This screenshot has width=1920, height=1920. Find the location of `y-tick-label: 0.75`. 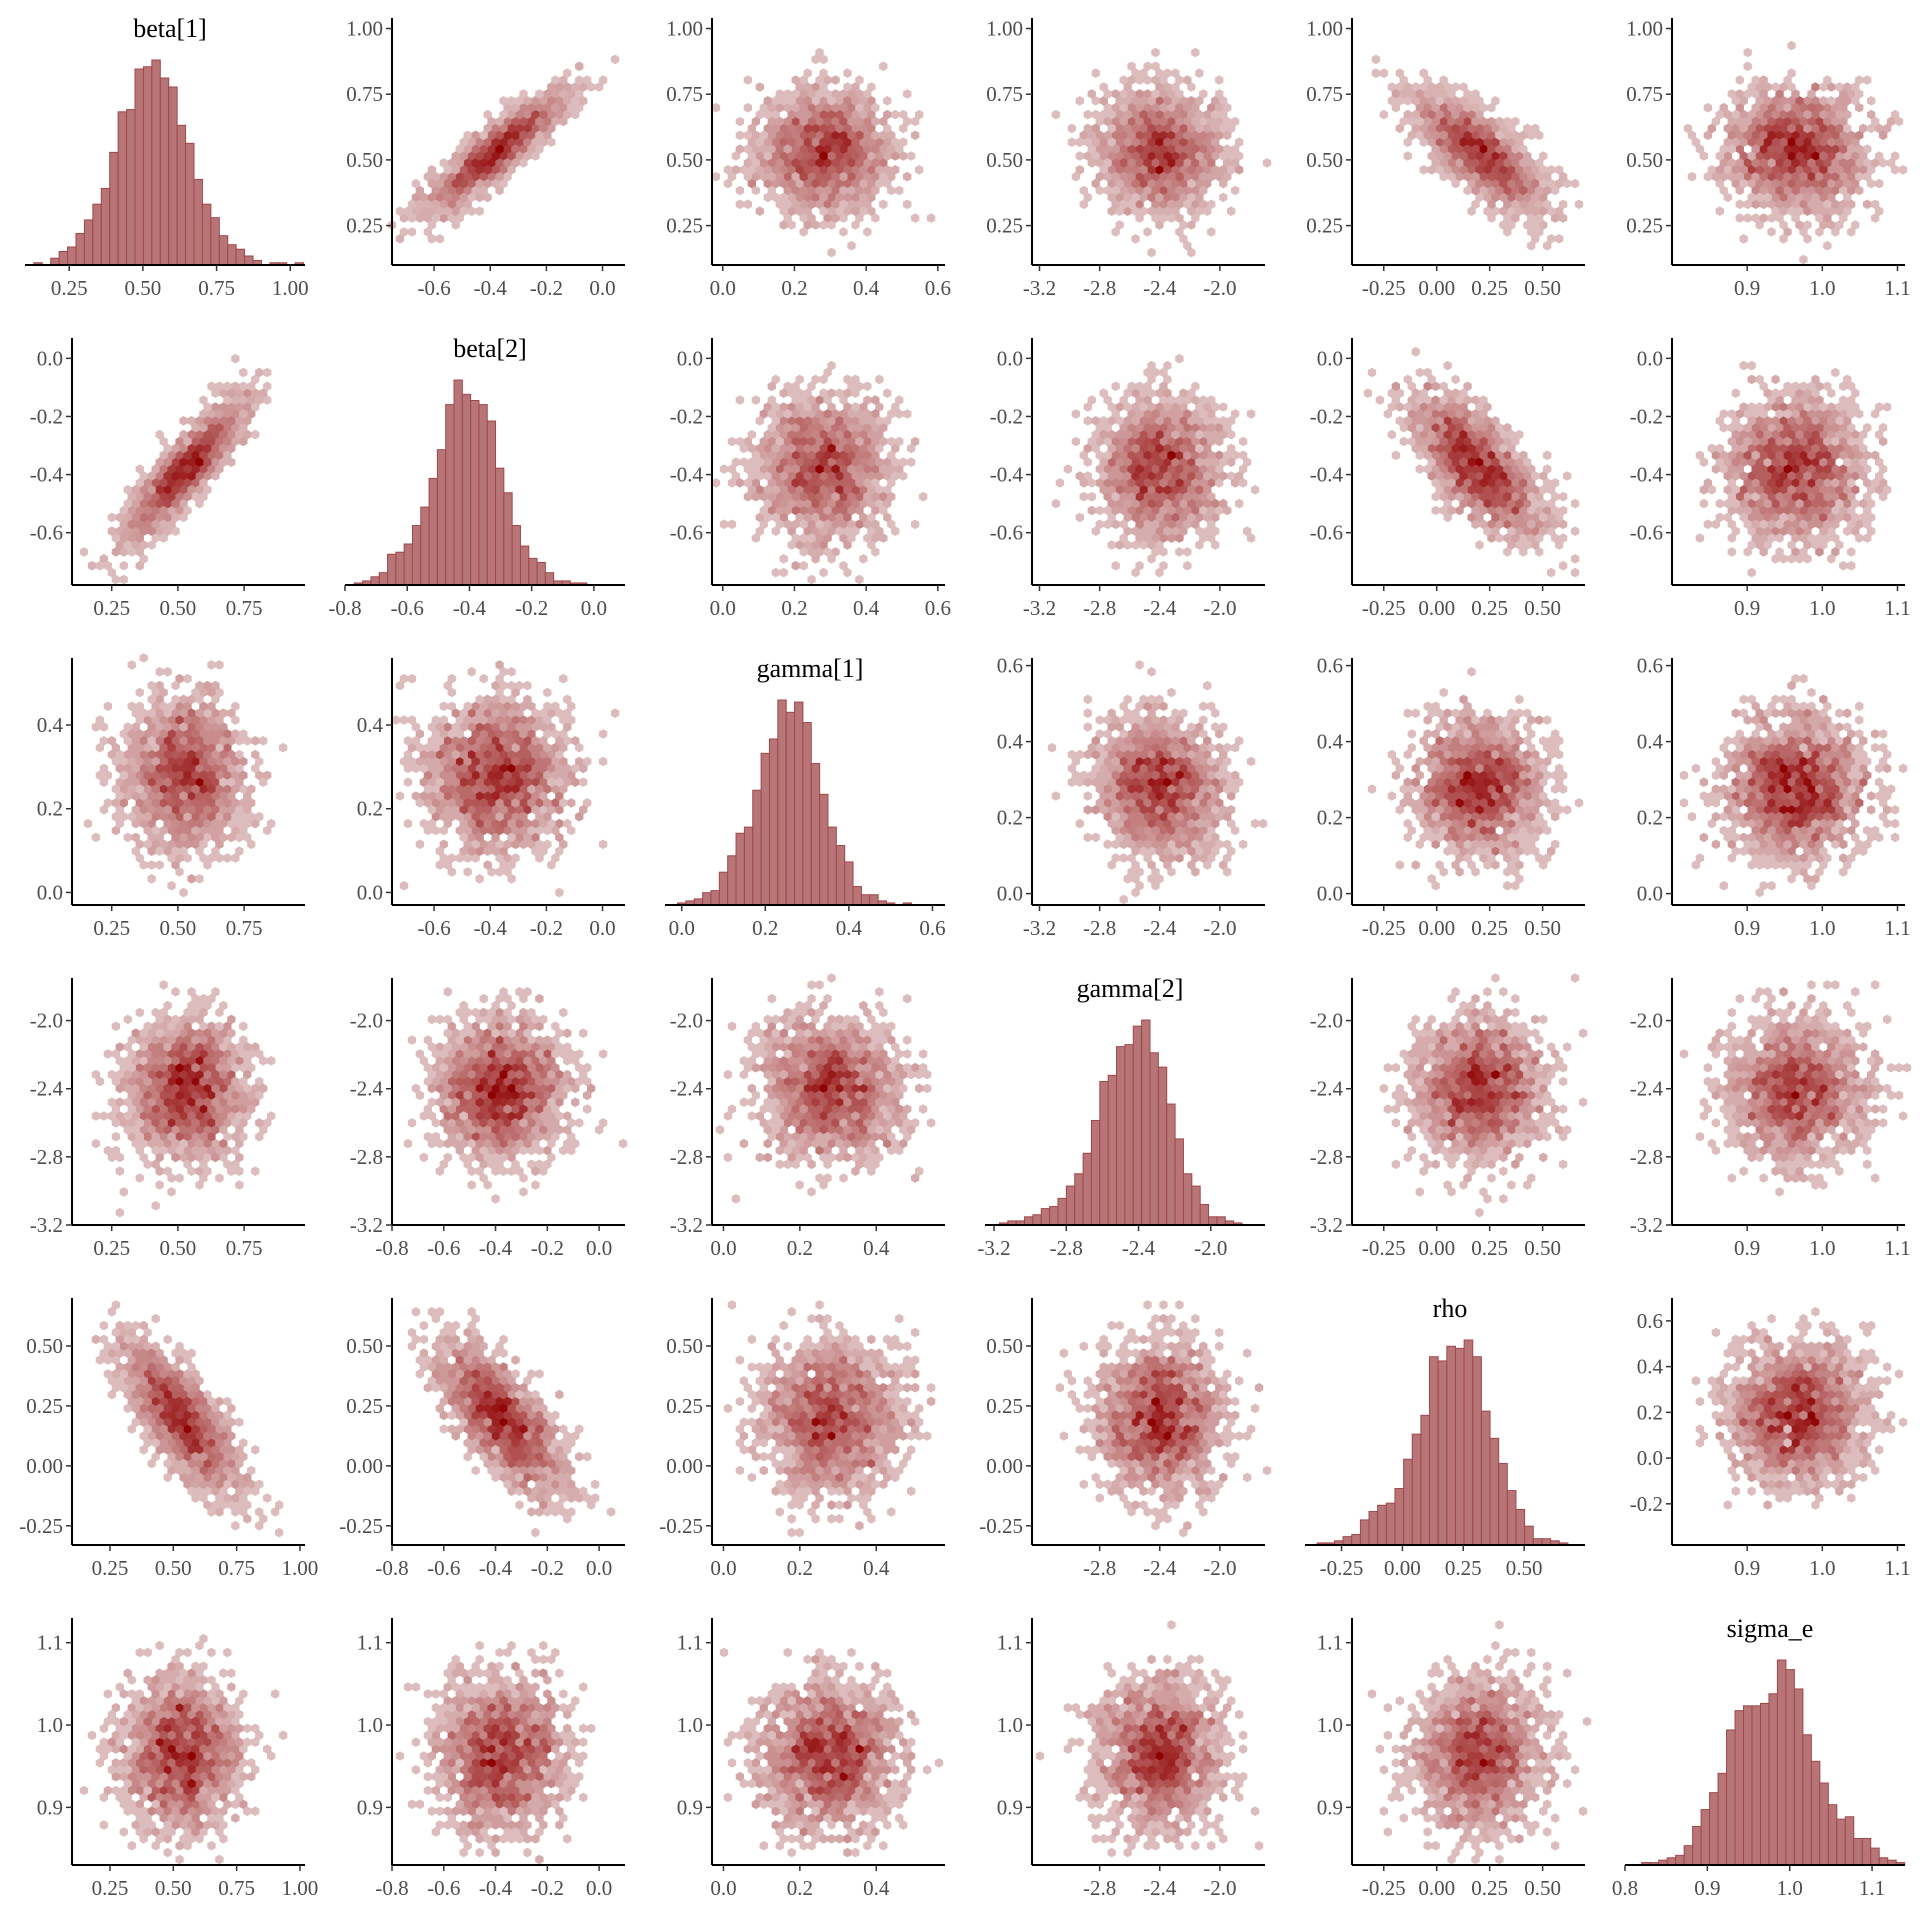

y-tick-label: 0.75 is located at coordinates (364, 94).